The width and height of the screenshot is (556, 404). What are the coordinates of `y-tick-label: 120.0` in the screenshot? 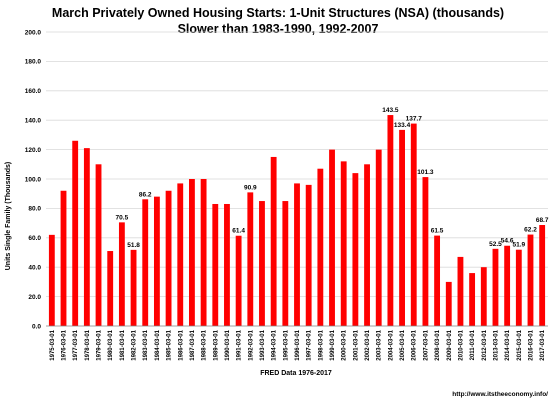 It's located at (33, 150).